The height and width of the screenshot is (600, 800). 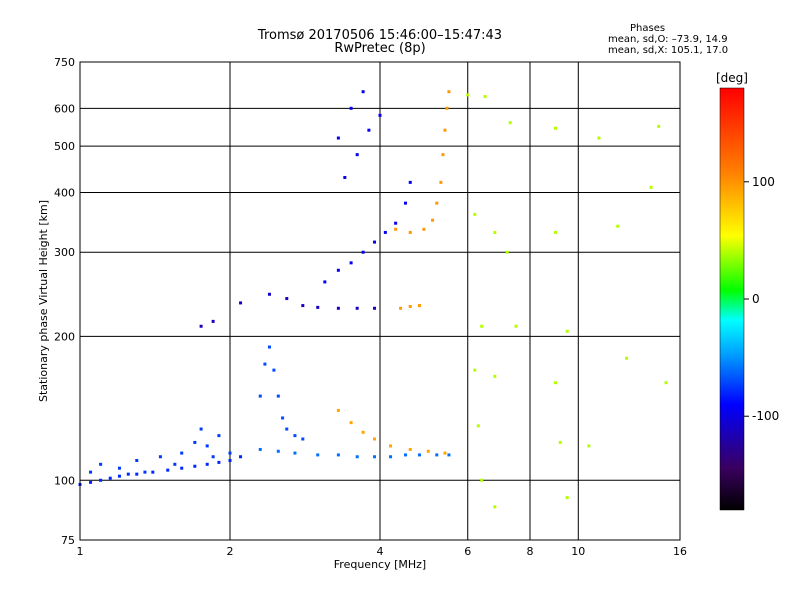 What do you see at coordinates (467, 551) in the screenshot?
I see `x-tick-label: 6` at bounding box center [467, 551].